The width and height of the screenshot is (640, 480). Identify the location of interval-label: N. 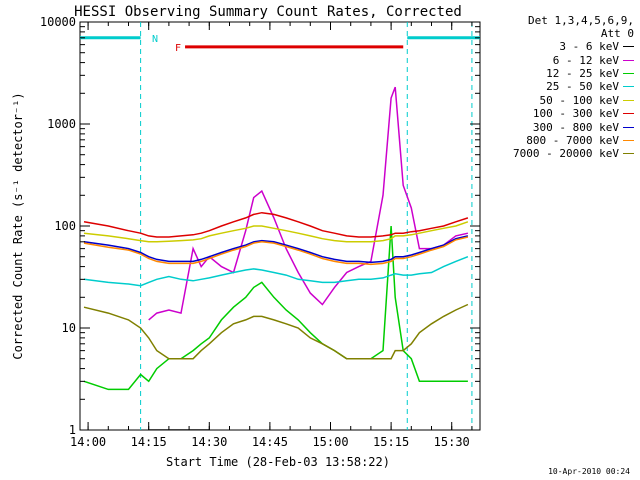
(155, 39).